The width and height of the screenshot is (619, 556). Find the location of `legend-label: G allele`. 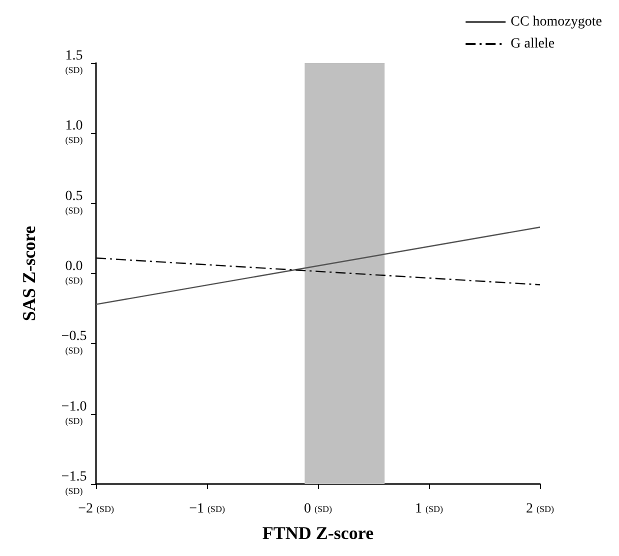

legend-label: G allele is located at coordinates (532, 44).